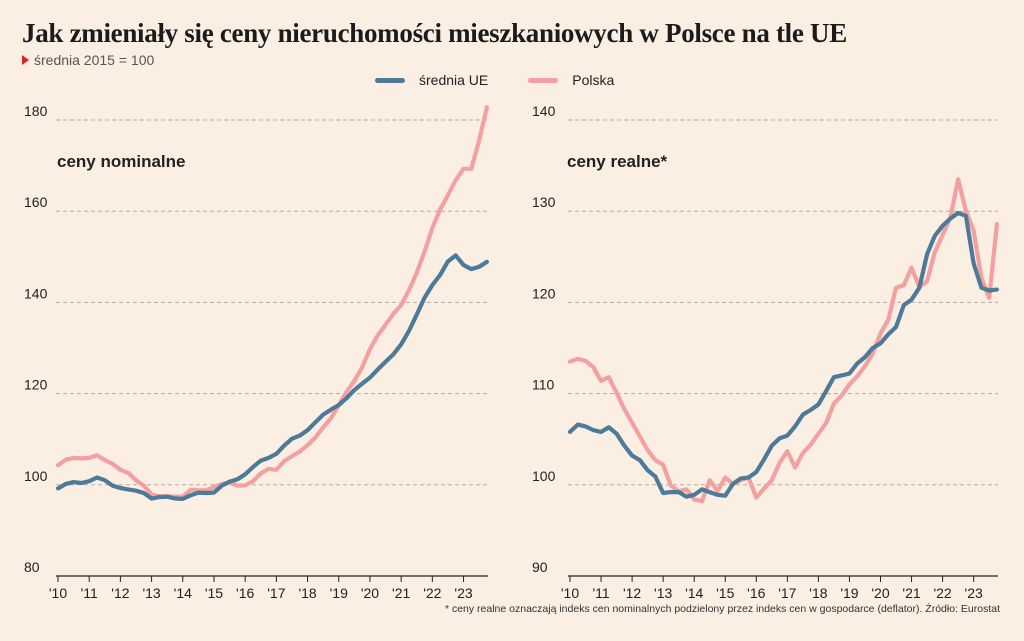 The width and height of the screenshot is (1024, 641). Describe the element at coordinates (540, 567) in the screenshot. I see `y-tick-label: 90` at that location.